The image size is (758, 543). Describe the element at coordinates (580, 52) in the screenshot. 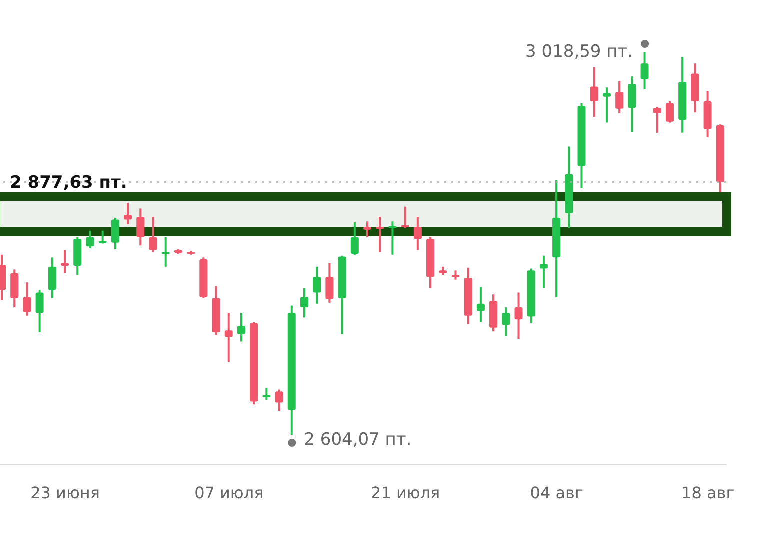

I see `annotation: 3 018,59 пт.` at that location.